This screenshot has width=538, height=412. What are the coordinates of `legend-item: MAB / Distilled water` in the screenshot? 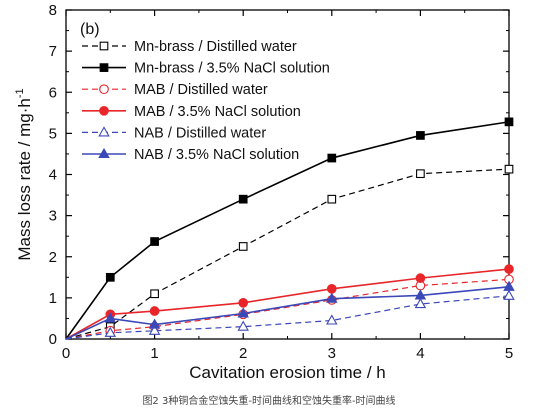 It's located at (175, 90).